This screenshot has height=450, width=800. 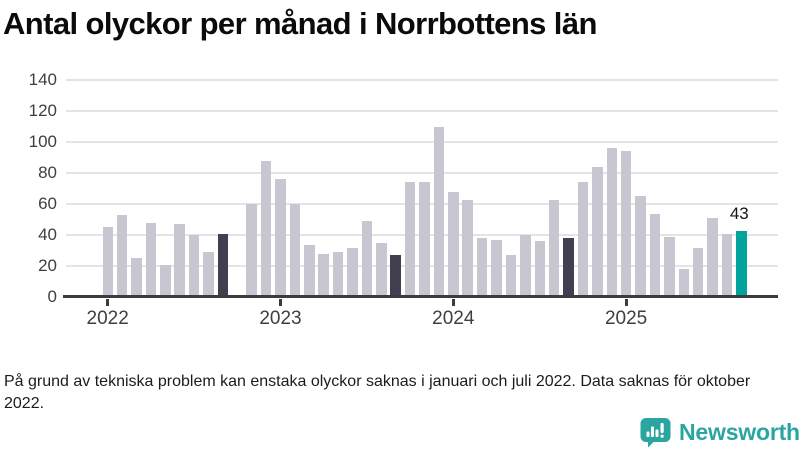 What do you see at coordinates (280, 302) in the screenshot?
I see `x-axis-tick-2023` at bounding box center [280, 302].